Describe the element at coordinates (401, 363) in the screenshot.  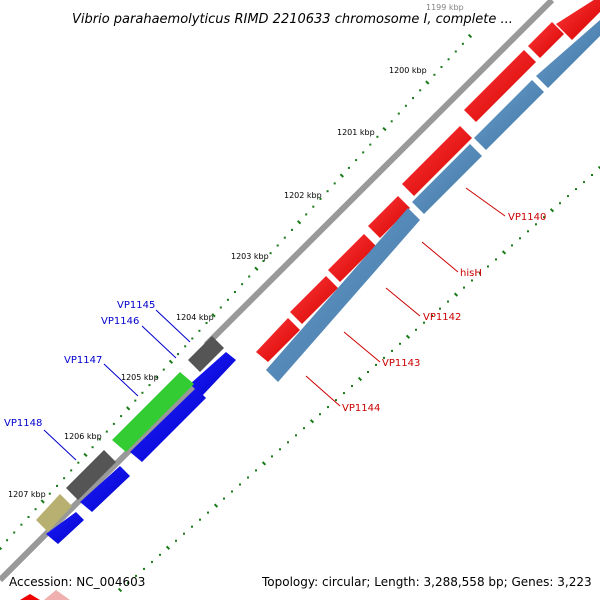
I see `gene-label: VP1143` at that location.